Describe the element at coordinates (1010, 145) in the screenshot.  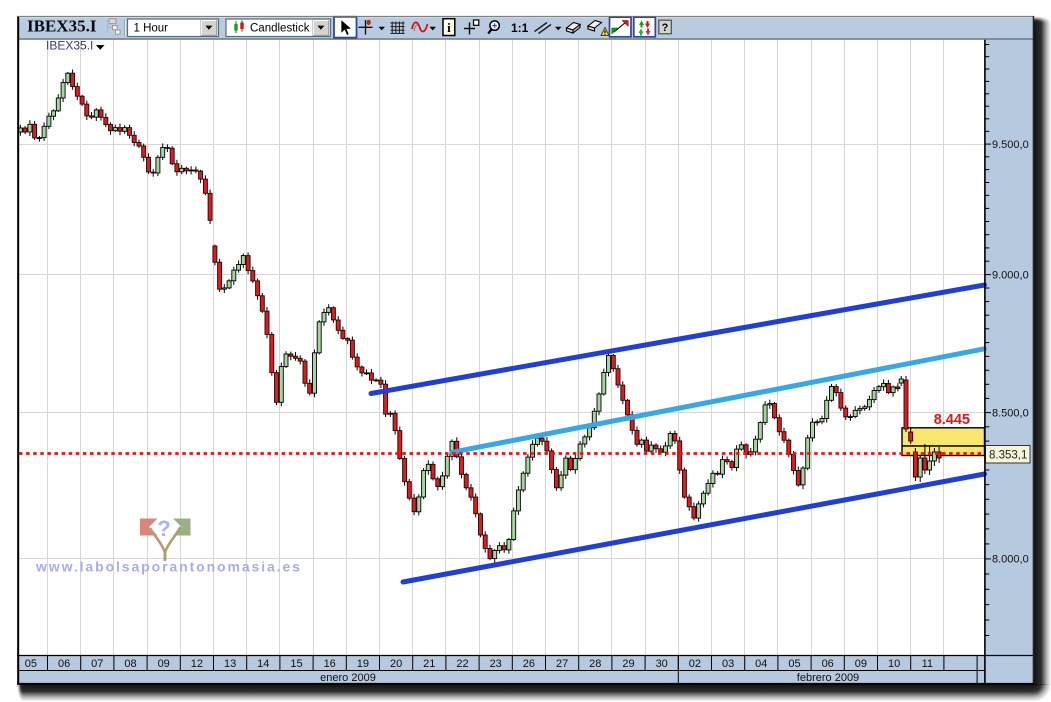
I see `svg-text: 9.500,0` at that location.